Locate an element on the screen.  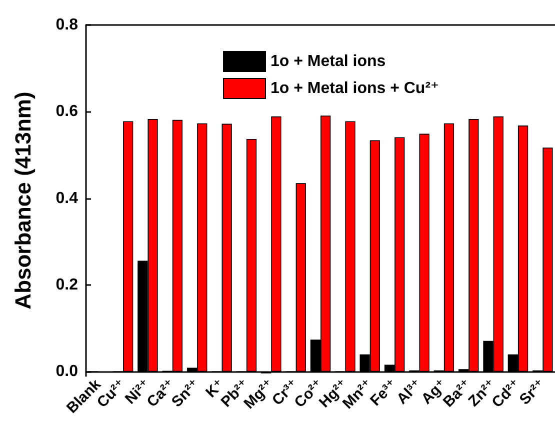
legend-label: 1o + Metal ions + Cu²⁺ is located at coordinates (354, 88).